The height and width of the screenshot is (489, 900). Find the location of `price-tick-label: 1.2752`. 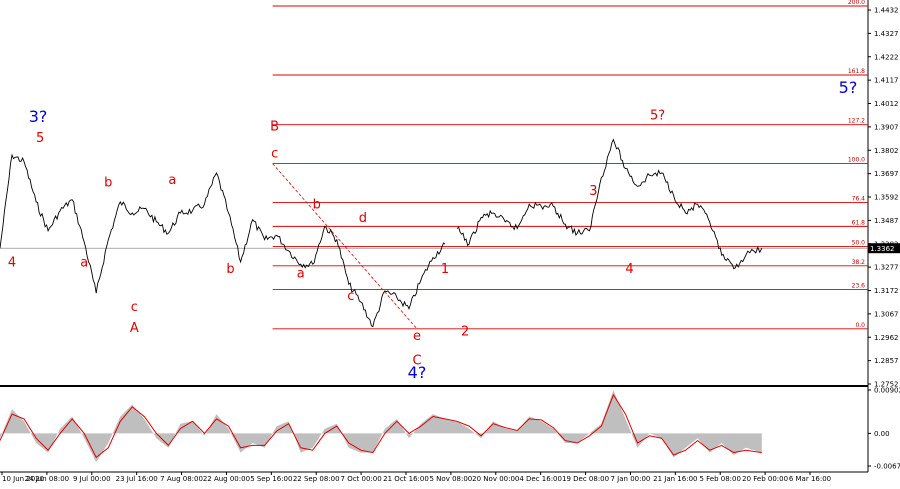

price-tick-label: 1.2752 is located at coordinates (886, 385).